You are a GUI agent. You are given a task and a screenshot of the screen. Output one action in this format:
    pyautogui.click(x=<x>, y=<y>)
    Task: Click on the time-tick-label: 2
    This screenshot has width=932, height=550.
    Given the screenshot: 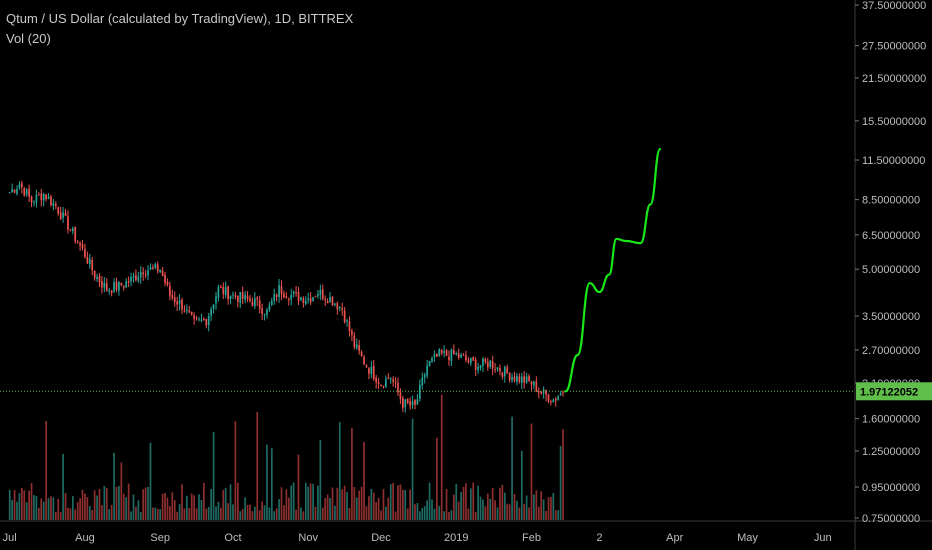 What is the action you would take?
    pyautogui.click(x=599, y=538)
    